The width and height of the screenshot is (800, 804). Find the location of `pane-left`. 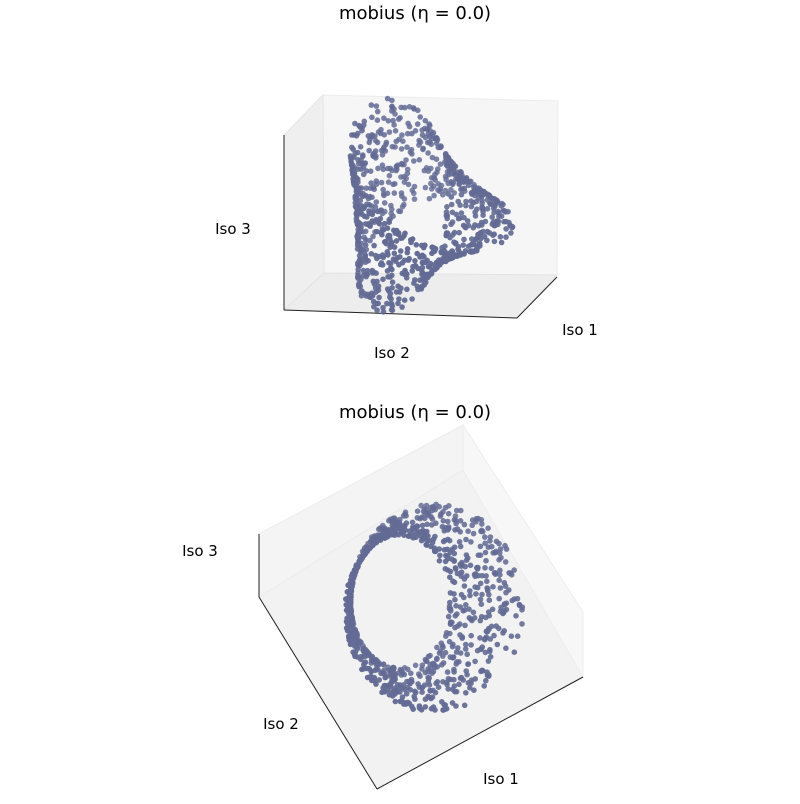

pane-left is located at coordinates (304, 202).